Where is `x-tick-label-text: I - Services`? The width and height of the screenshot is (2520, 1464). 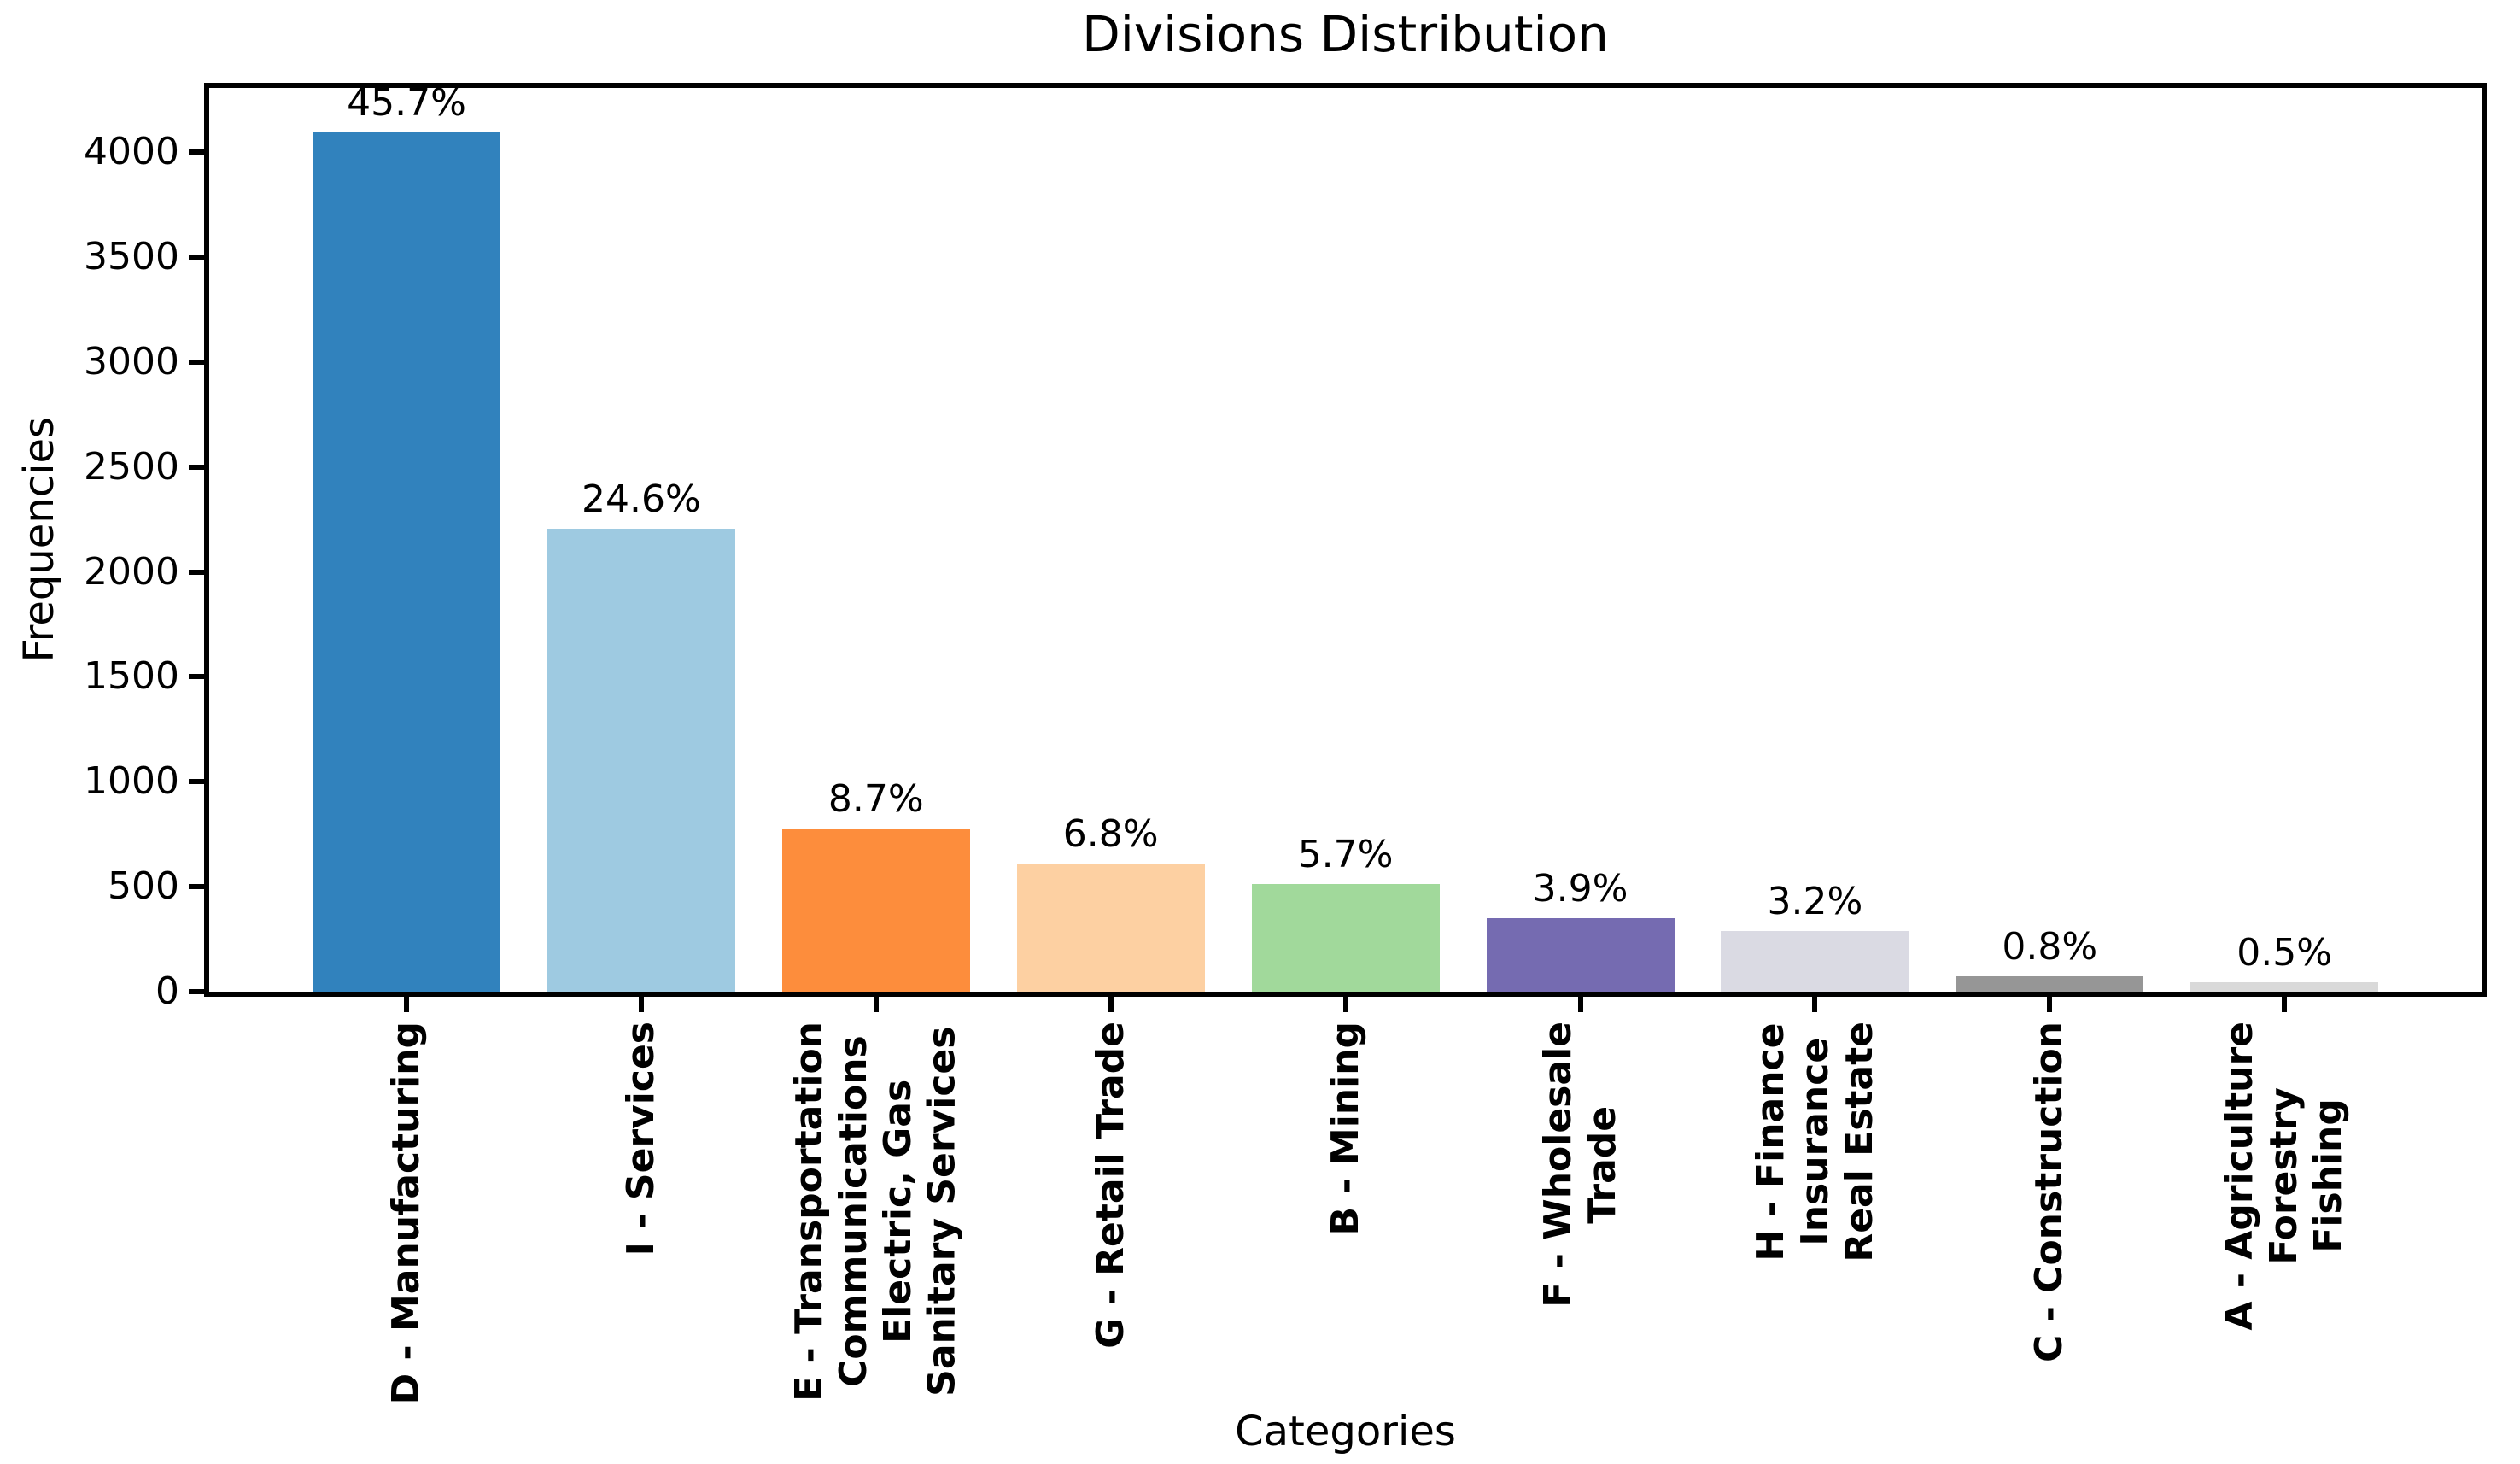 x-tick-label-text: I - Services is located at coordinates (640, 1139).